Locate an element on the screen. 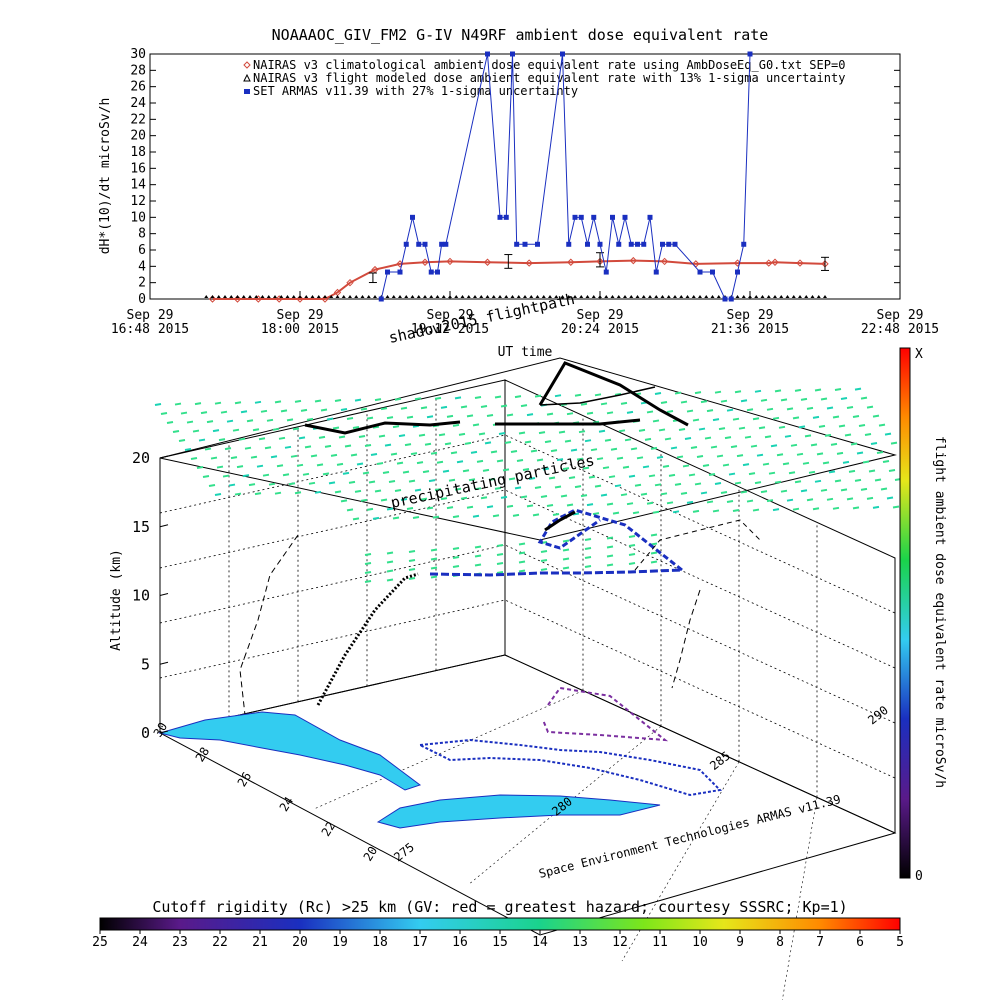  cutoff-tick-label: 25 is located at coordinates (100, 942).